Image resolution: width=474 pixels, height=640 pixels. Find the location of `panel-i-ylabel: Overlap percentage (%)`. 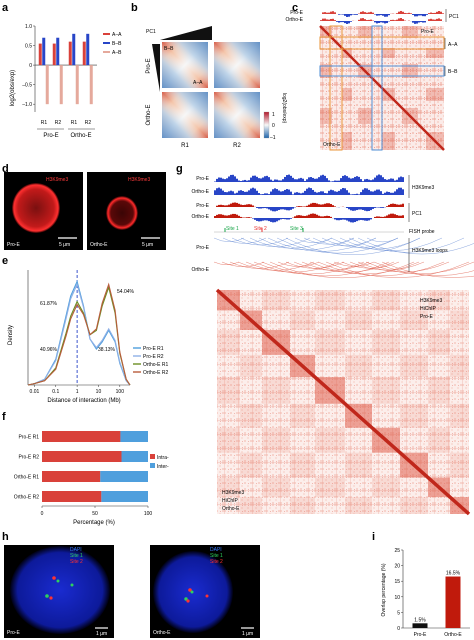

panel-i-ylabel: Overlap percentage (%) is located at coordinates (384, 589).